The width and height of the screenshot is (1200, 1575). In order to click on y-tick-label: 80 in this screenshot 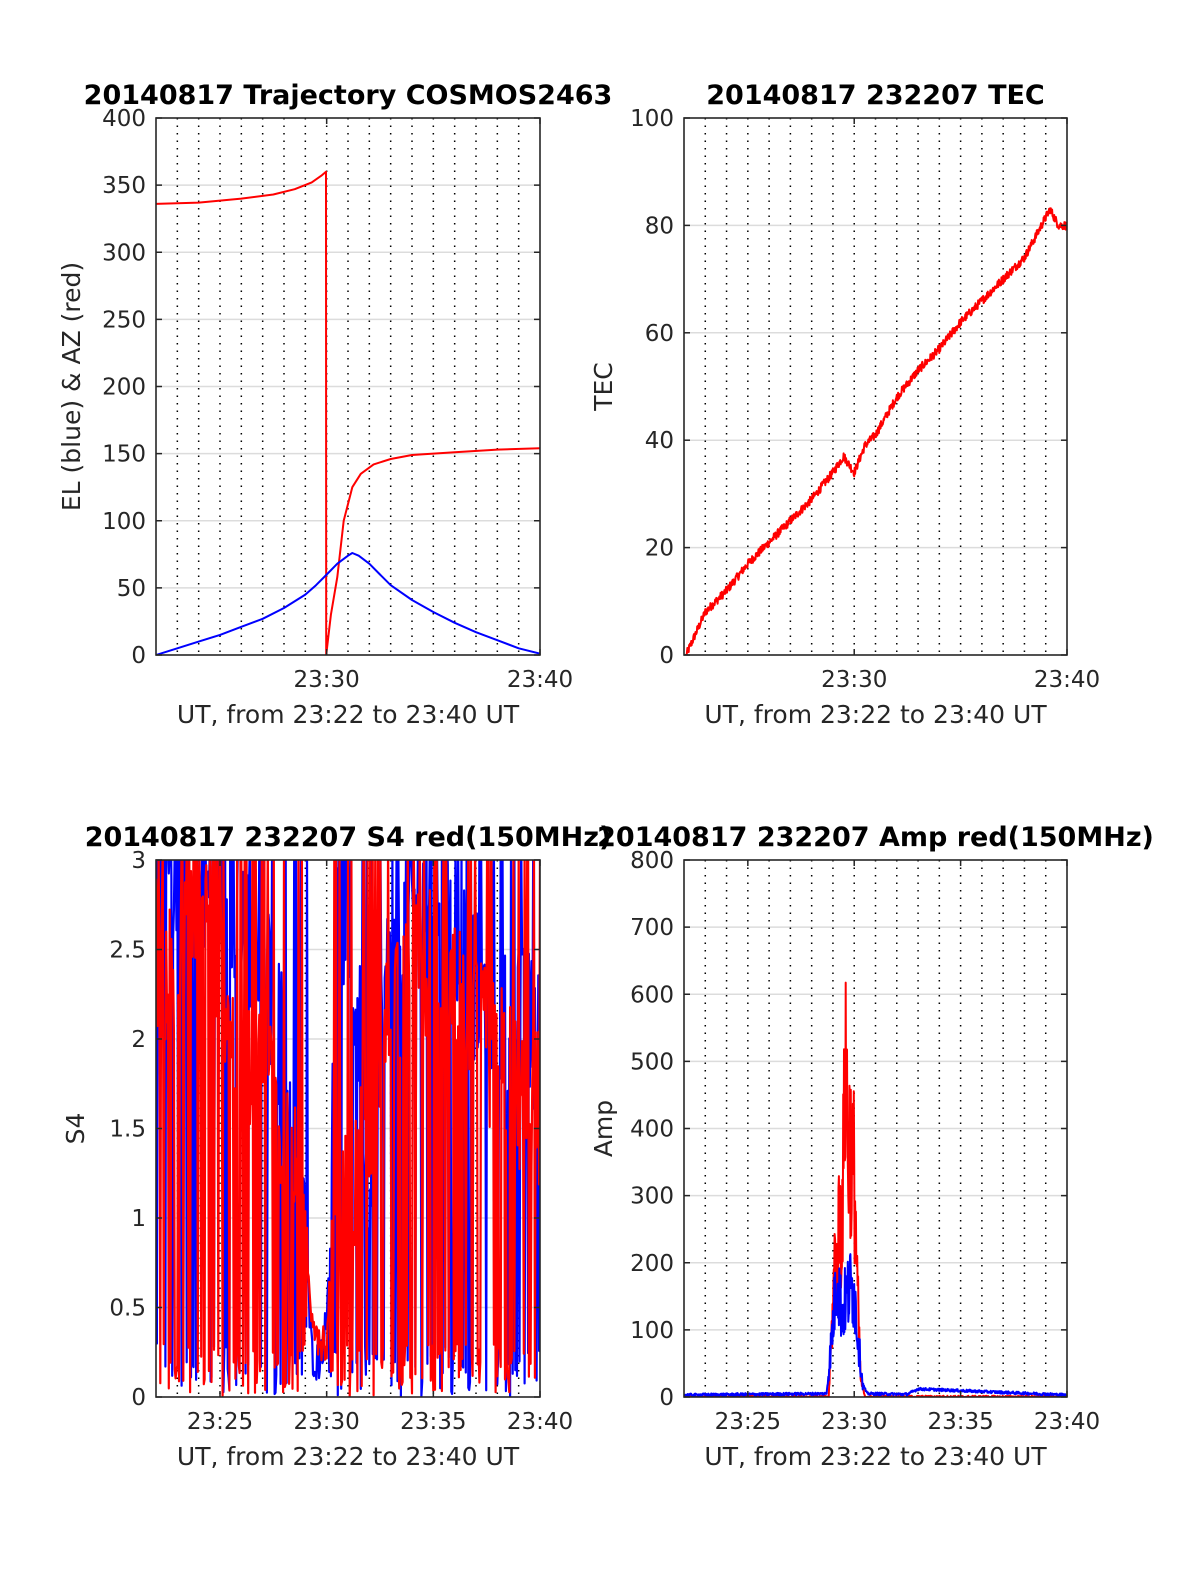, I will do `click(659, 226)`.